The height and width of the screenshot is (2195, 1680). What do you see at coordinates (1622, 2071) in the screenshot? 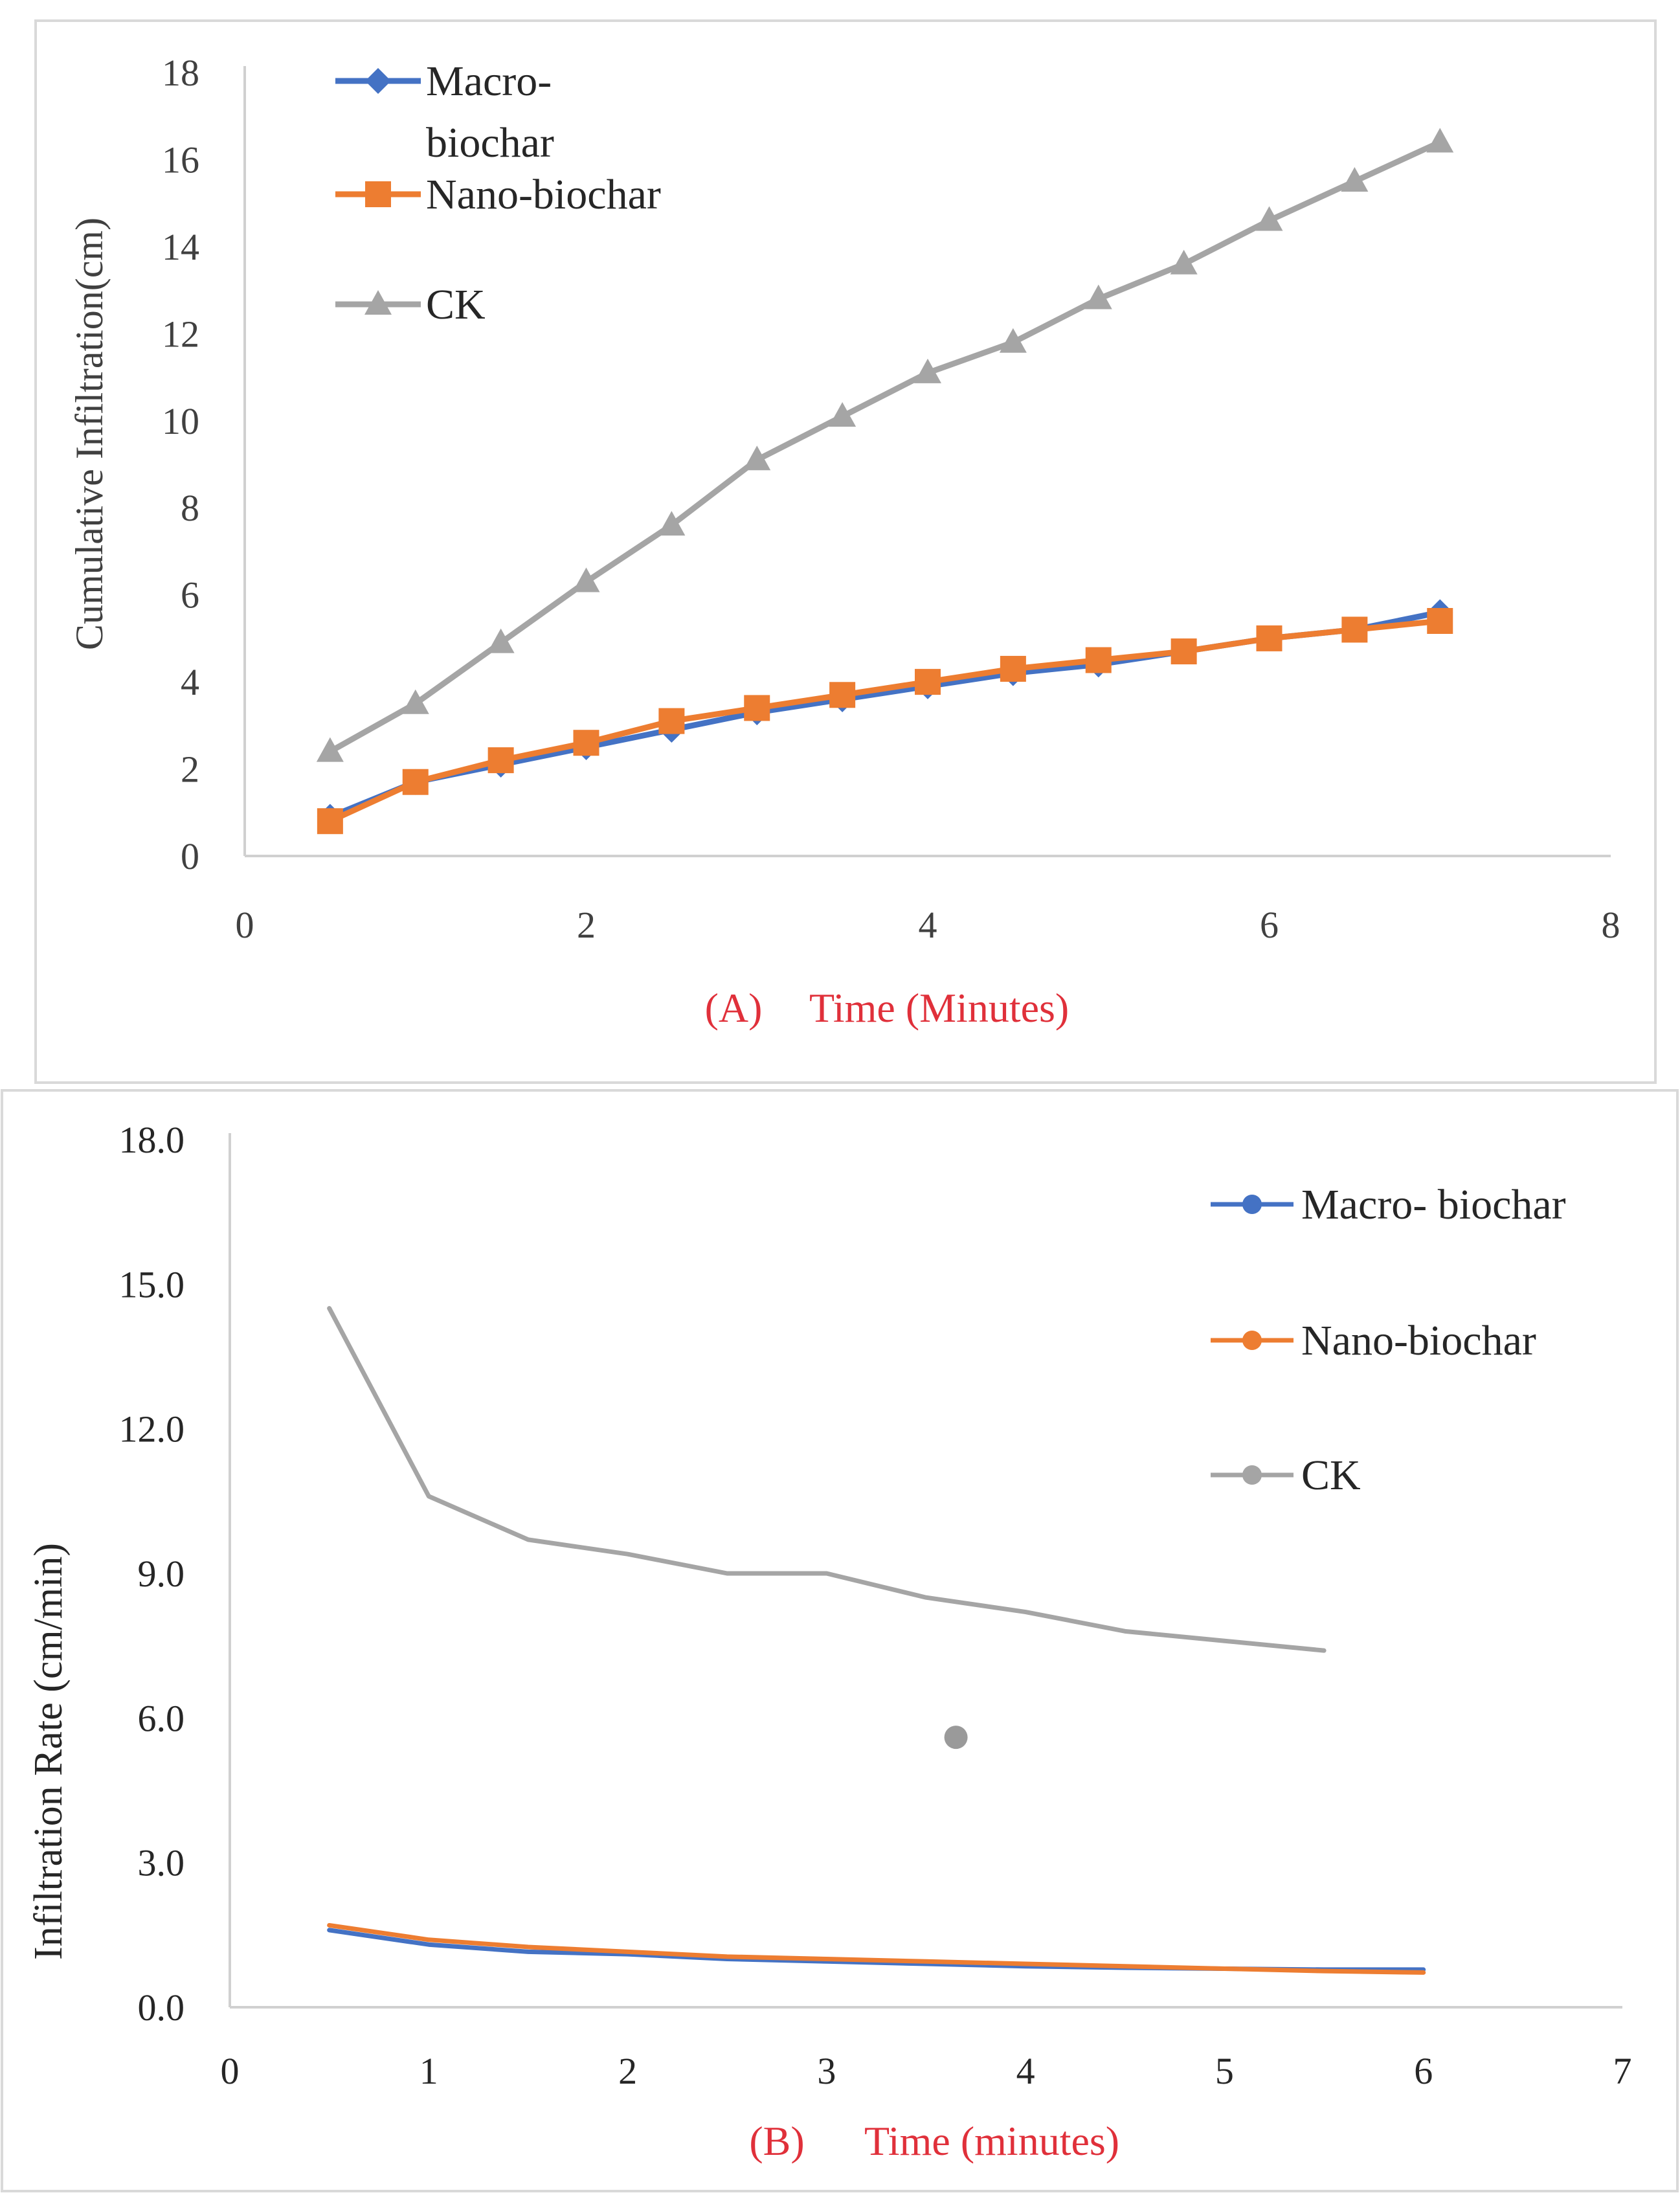
I see `chart-b-x-tick-label: 7` at bounding box center [1622, 2071].